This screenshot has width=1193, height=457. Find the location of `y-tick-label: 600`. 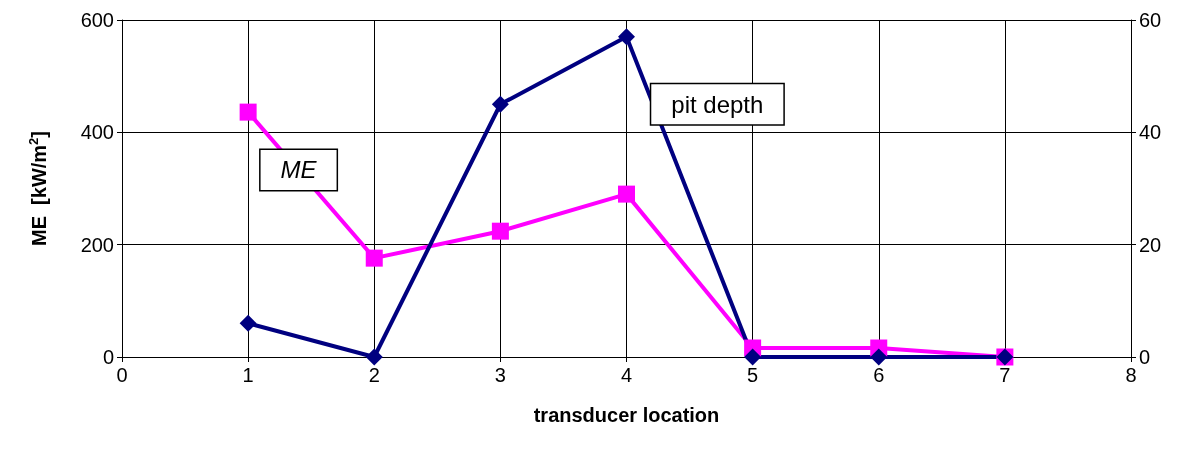

y-tick-label: 600 is located at coordinates (97, 20).